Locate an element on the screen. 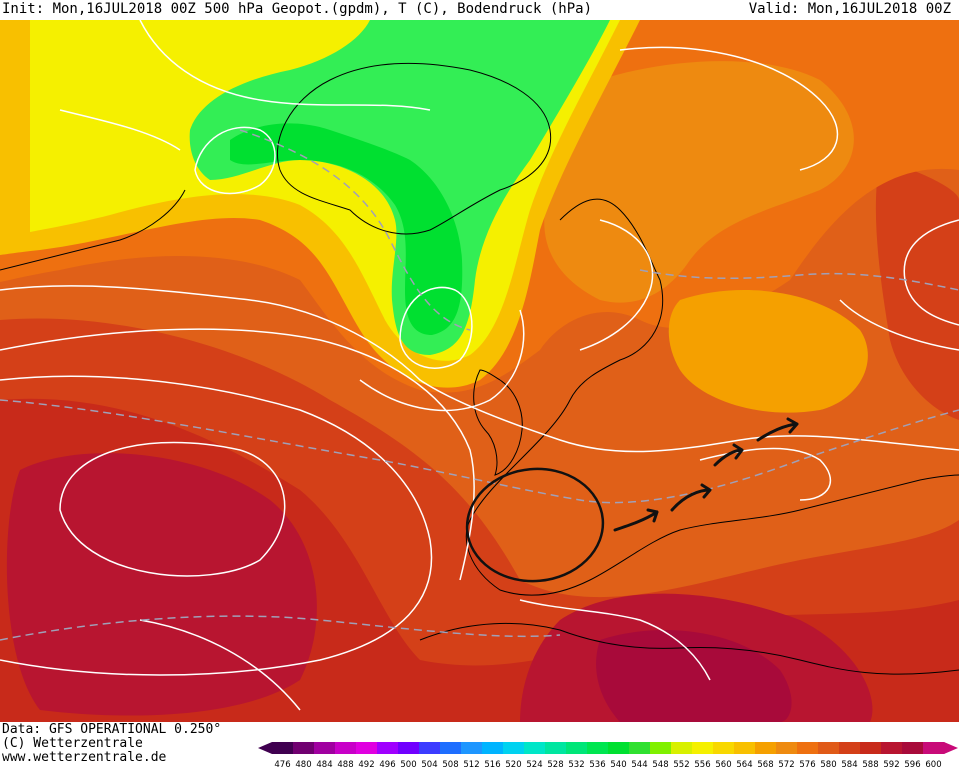 Image resolution: width=959 pixels, height=770 pixels. colorscale-tick-label: 480 is located at coordinates (303, 765).